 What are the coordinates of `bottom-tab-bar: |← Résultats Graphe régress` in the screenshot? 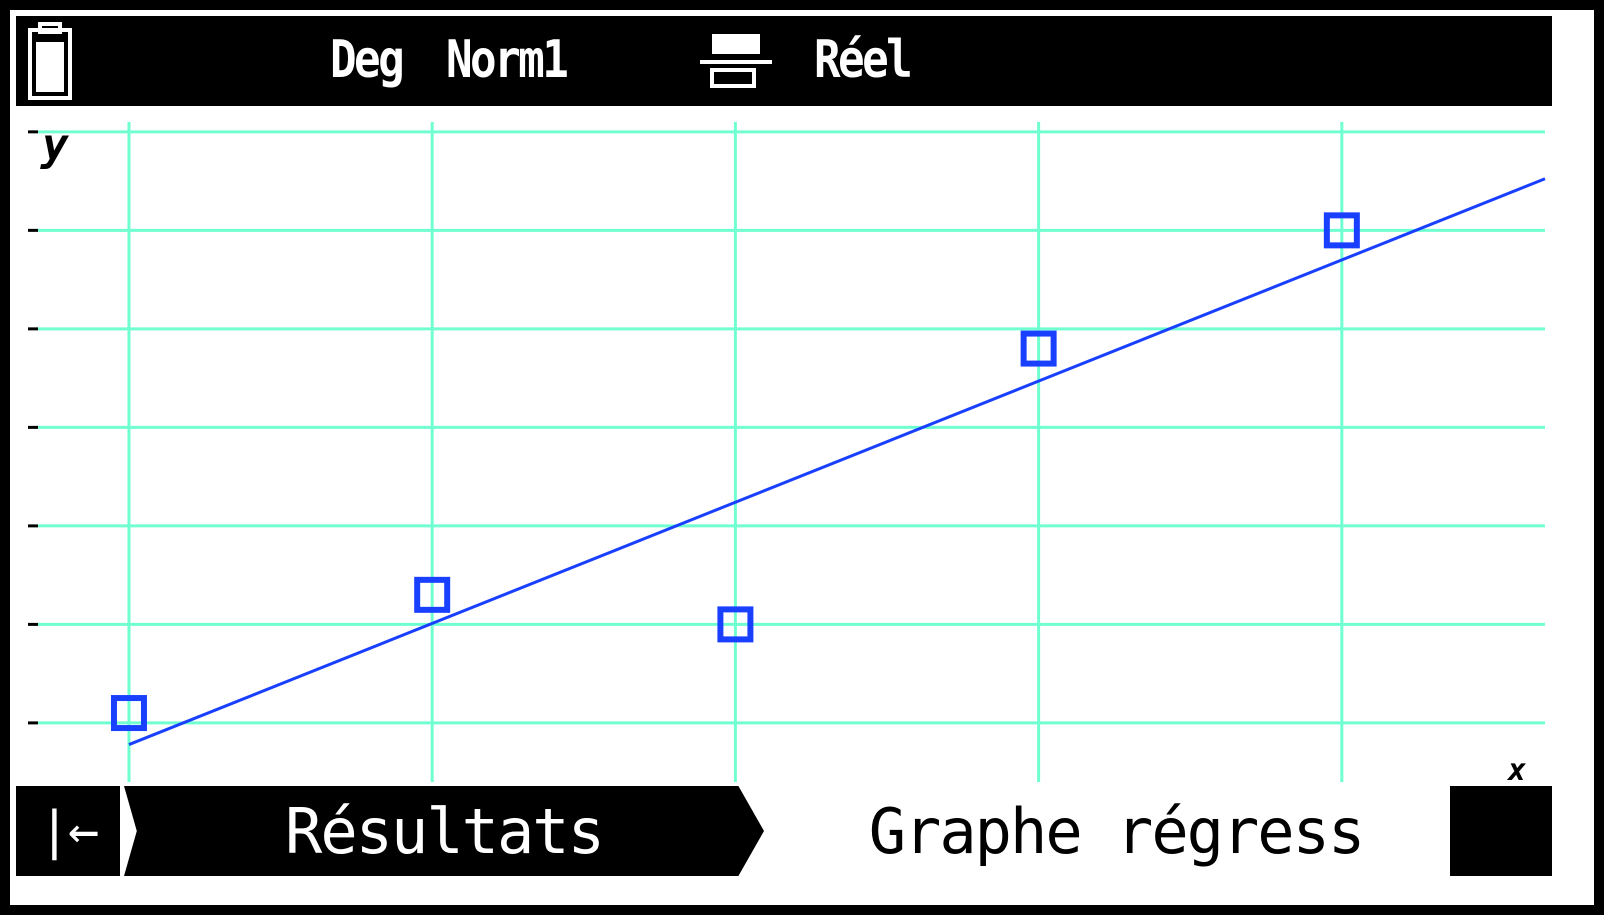 It's located at (784, 831).